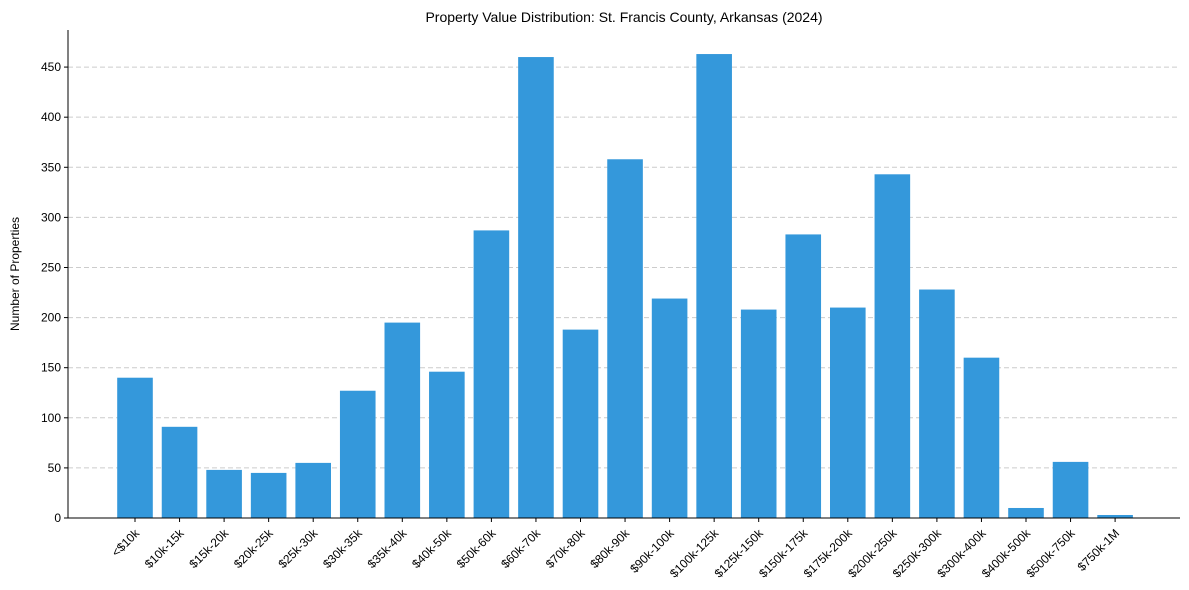  Describe the element at coordinates (521, 549) in the screenshot. I see `x-tick-label: $60k-70k` at that location.